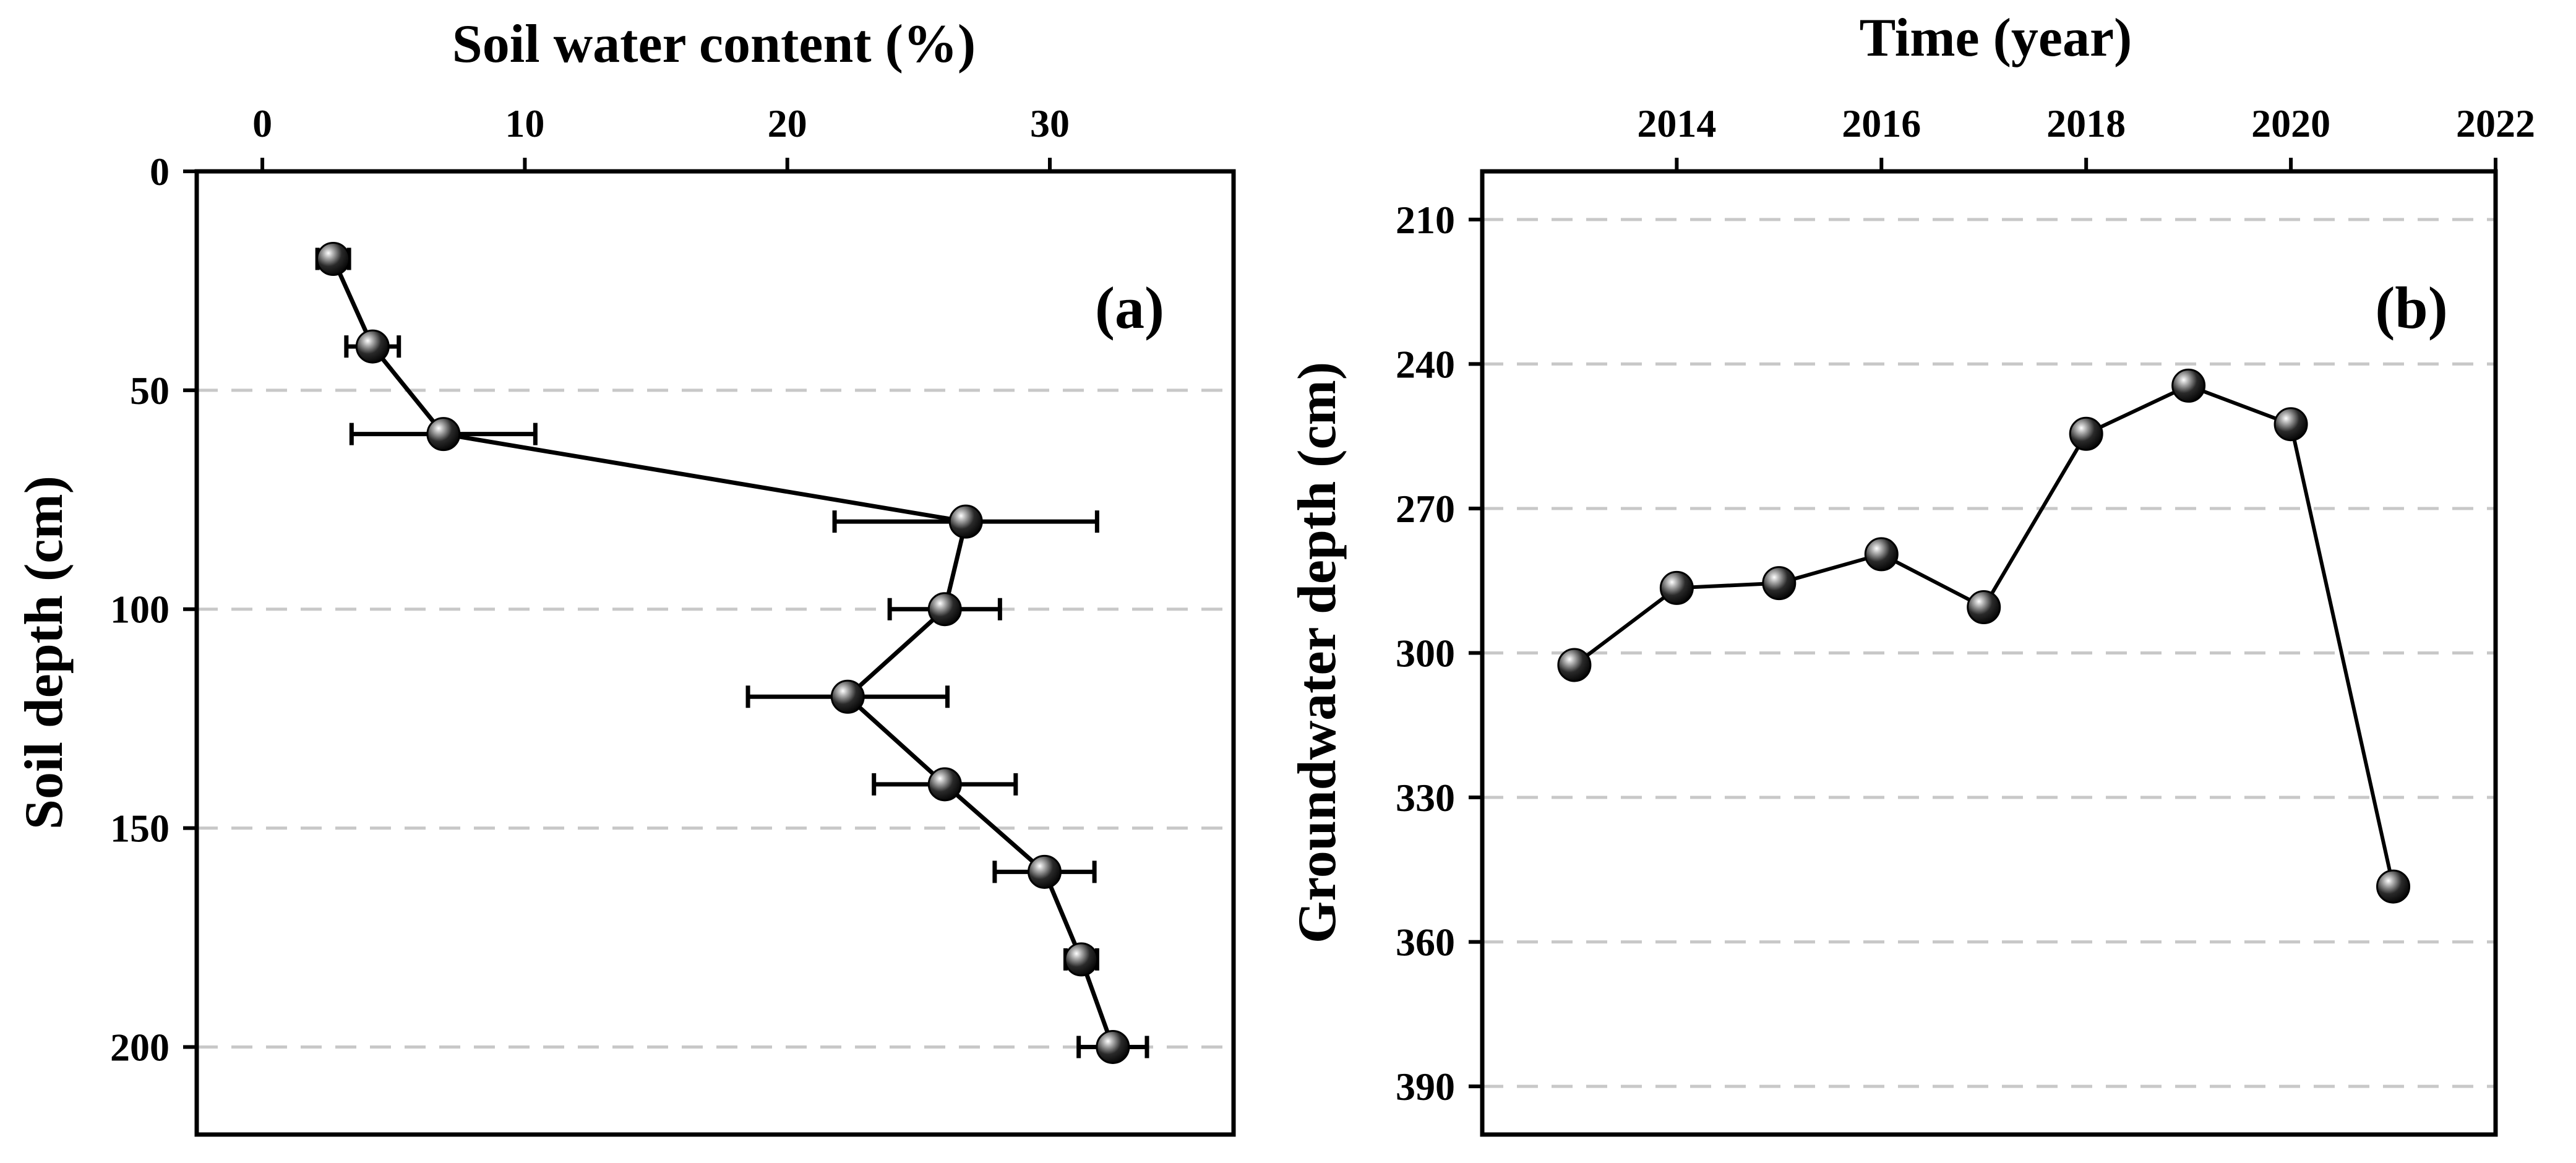  What do you see at coordinates (1425, 509) in the screenshot?
I see `ytick-label-b-270: 270` at bounding box center [1425, 509].